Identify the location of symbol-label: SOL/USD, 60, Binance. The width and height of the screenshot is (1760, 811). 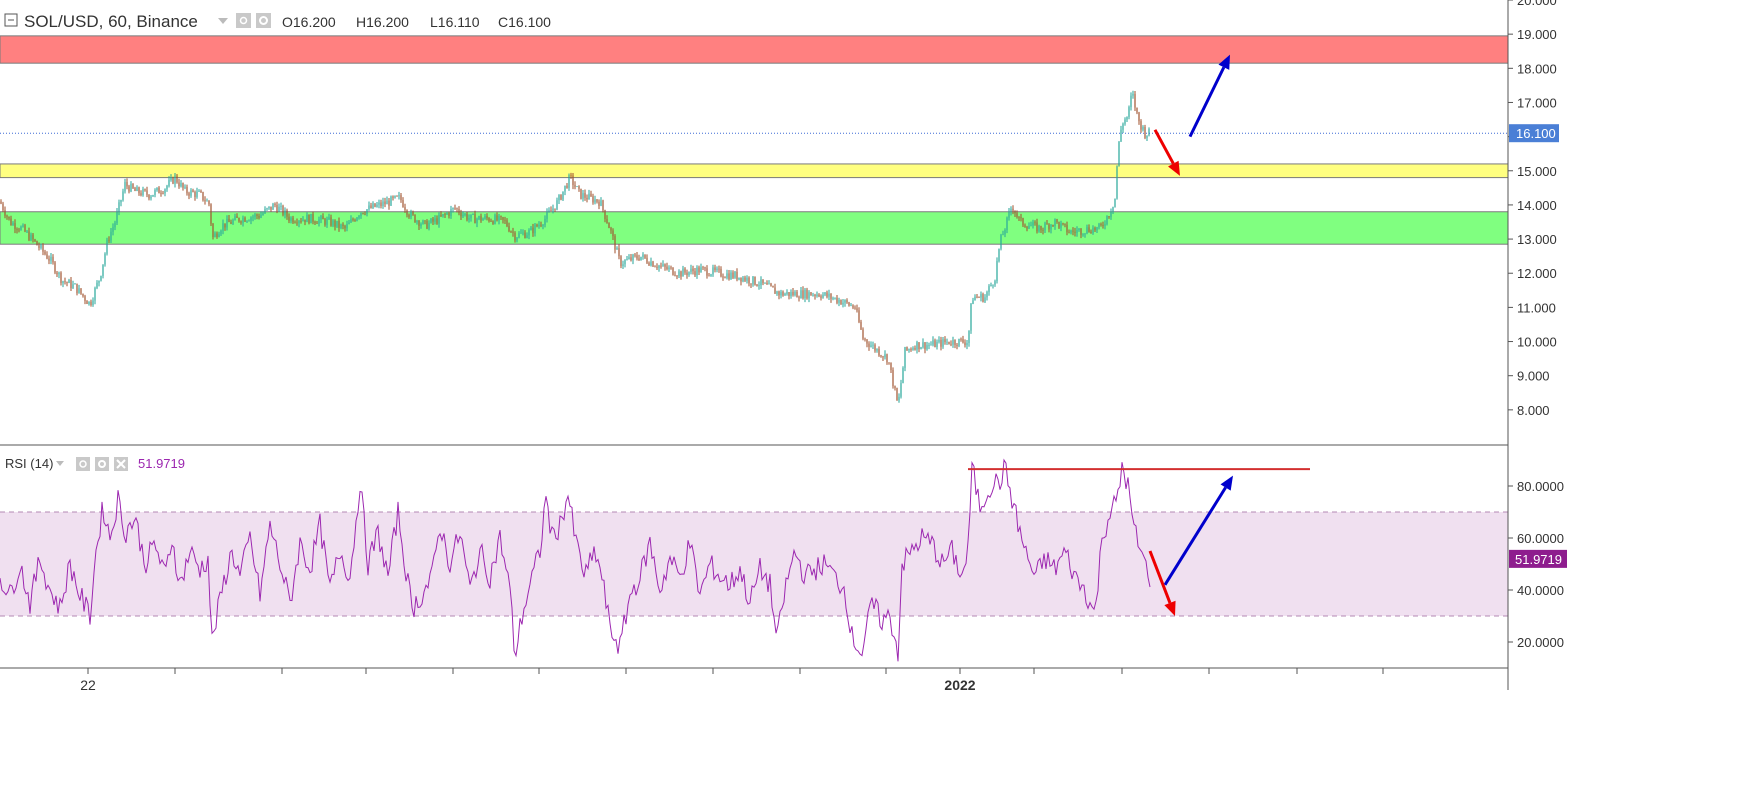
(111, 21).